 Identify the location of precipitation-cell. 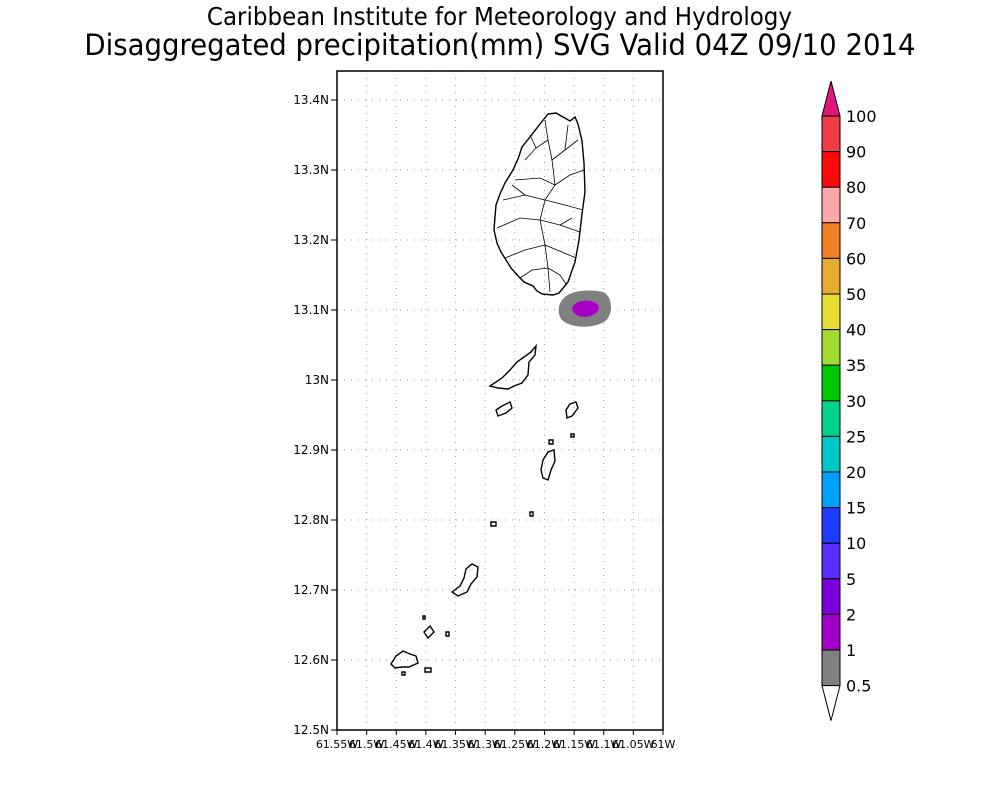
(585, 308).